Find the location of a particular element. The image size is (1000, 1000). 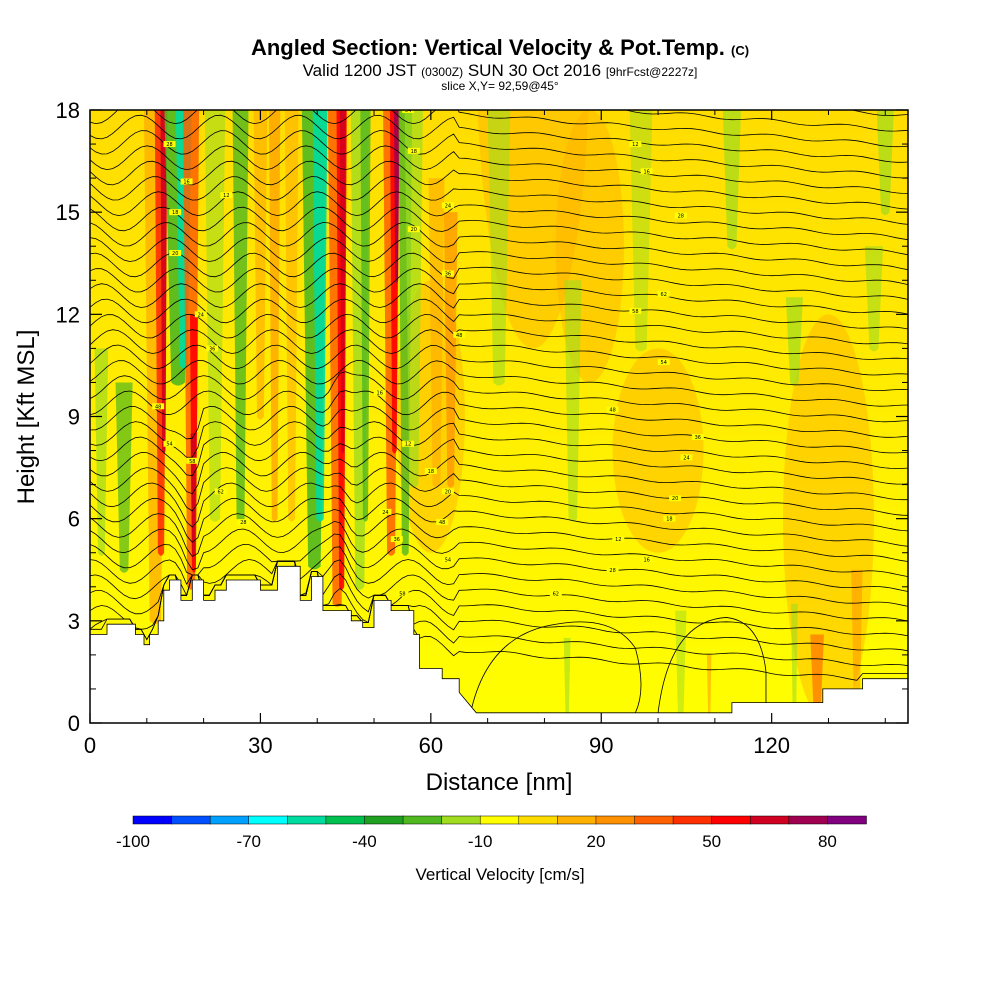

x-tick-label: 0 is located at coordinates (90, 745).